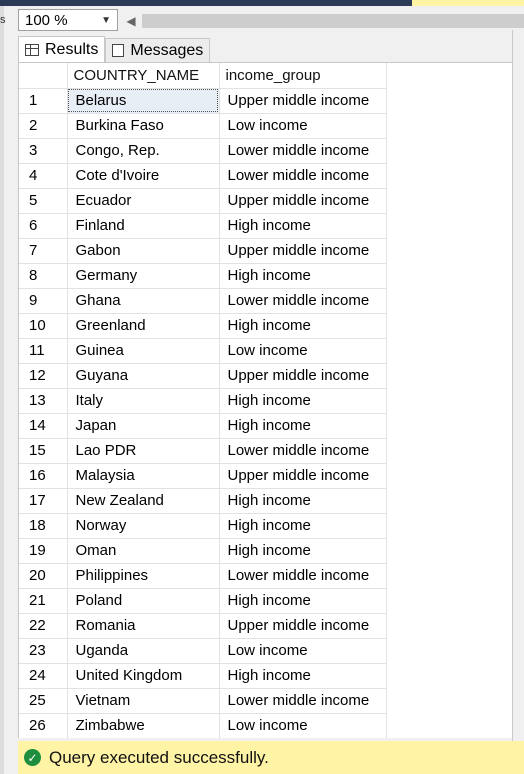 The image size is (524, 774). Describe the element at coordinates (62, 49) in the screenshot. I see `tab-results: Results` at that location.